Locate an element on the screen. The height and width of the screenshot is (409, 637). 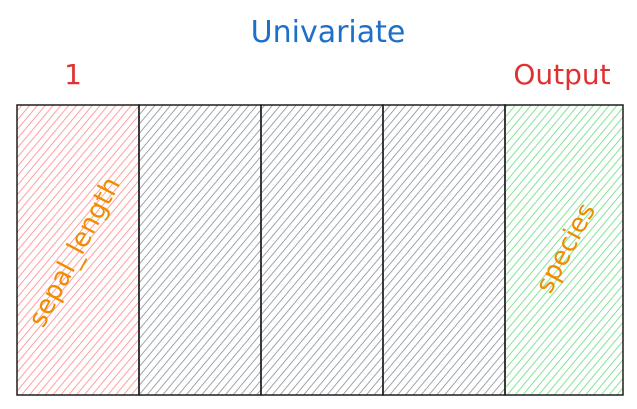
input-count-marker: 1 is located at coordinates (73, 74).